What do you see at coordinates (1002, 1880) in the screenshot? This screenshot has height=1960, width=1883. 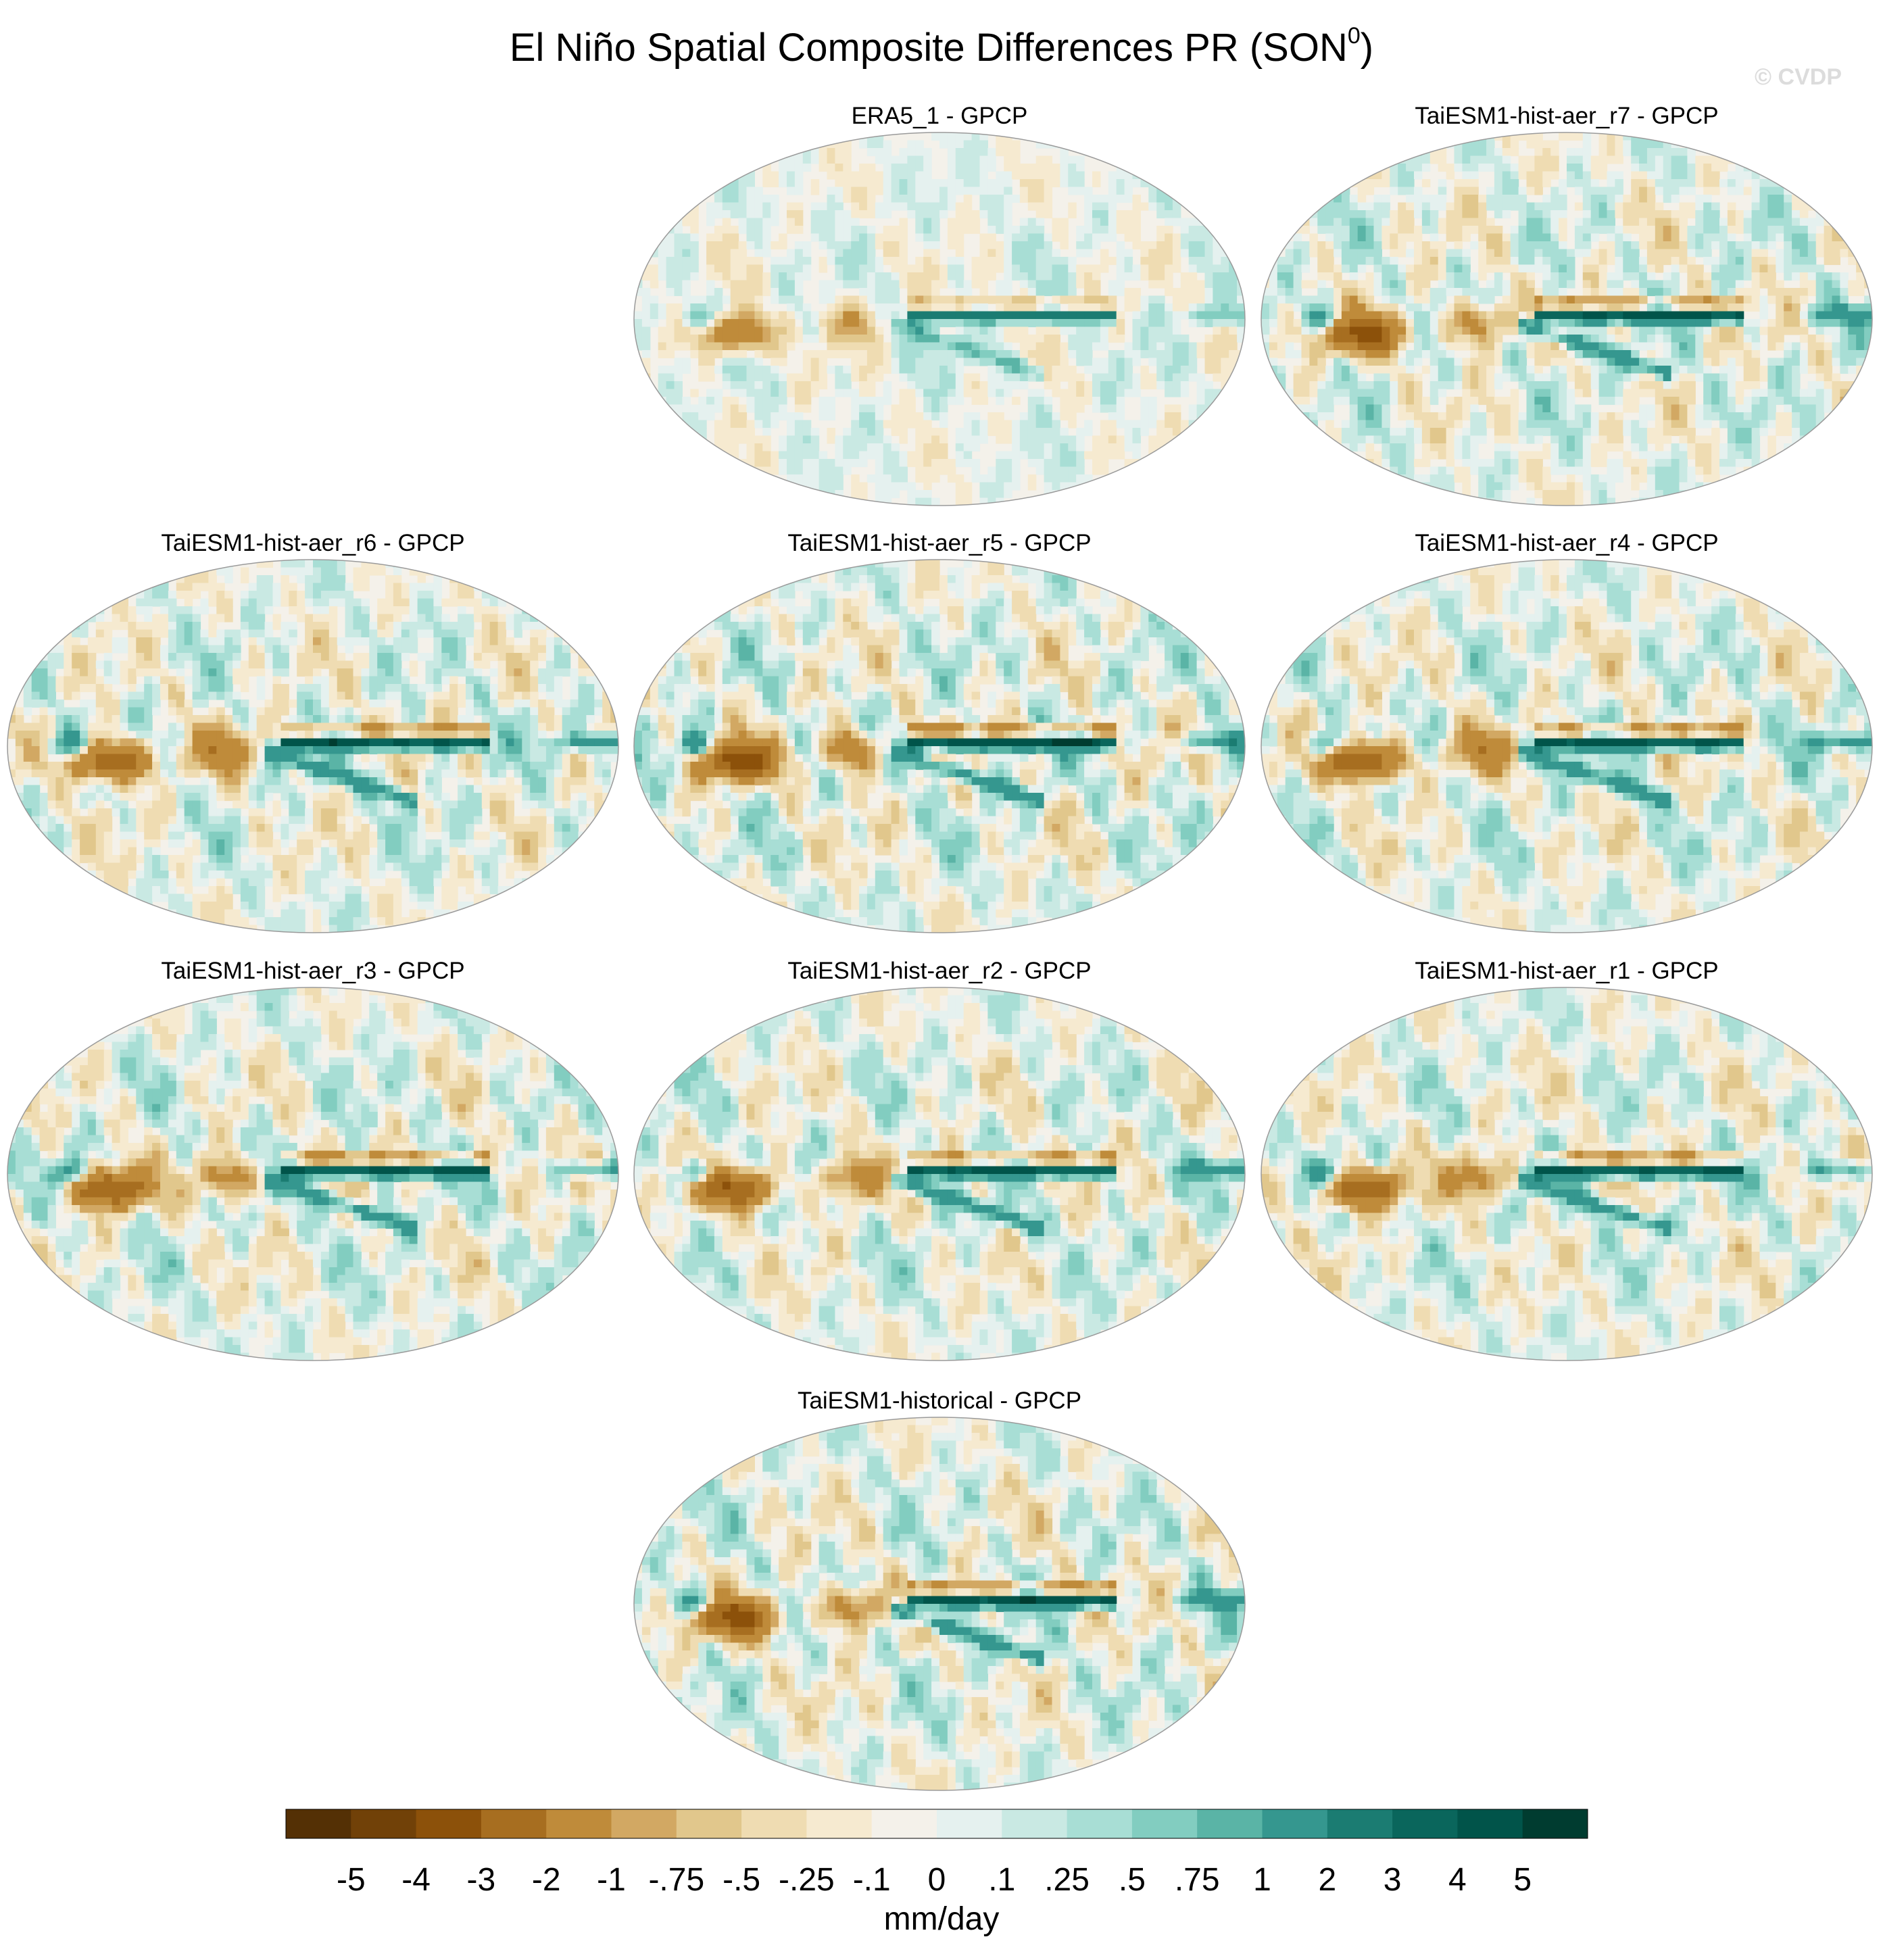 I see `colorbar-tick-label: .1` at bounding box center [1002, 1880].